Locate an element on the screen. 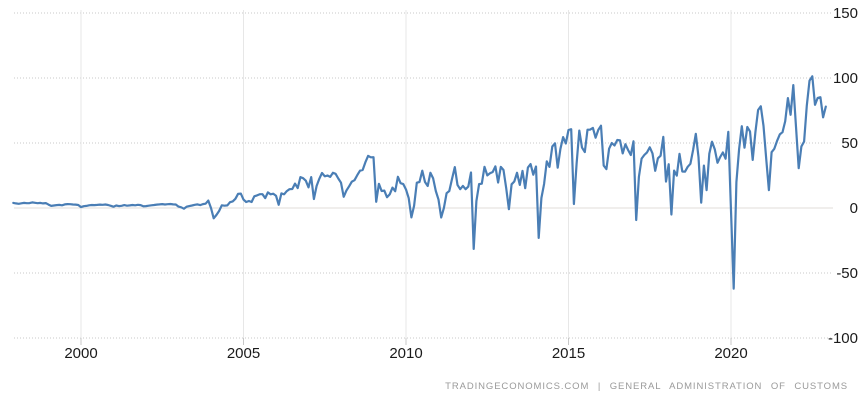 Image resolution: width=861 pixels, height=409 pixels. tradingeconomics-link: TRADINGECONOMICS.COM is located at coordinates (517, 386).